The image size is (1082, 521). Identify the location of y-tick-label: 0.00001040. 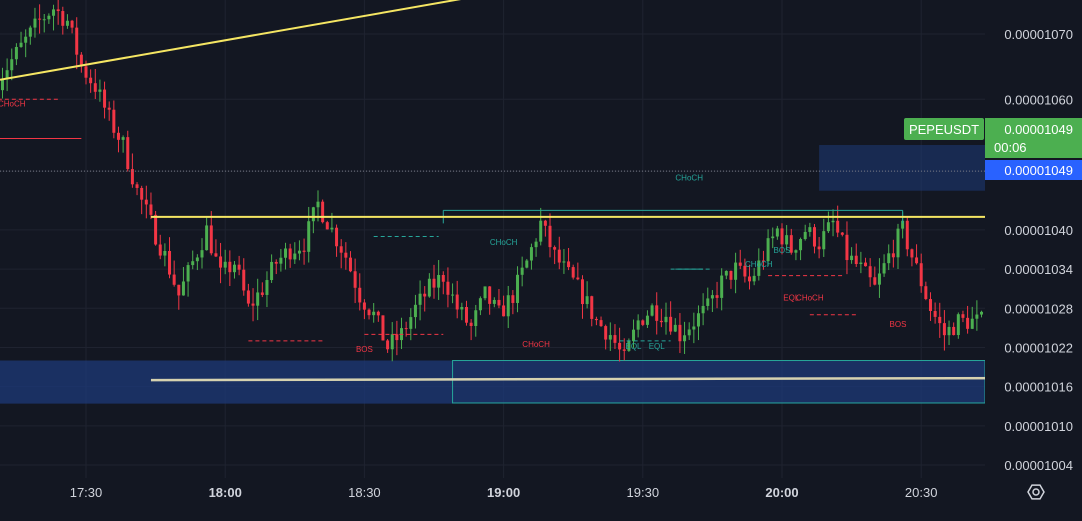
(1038, 230).